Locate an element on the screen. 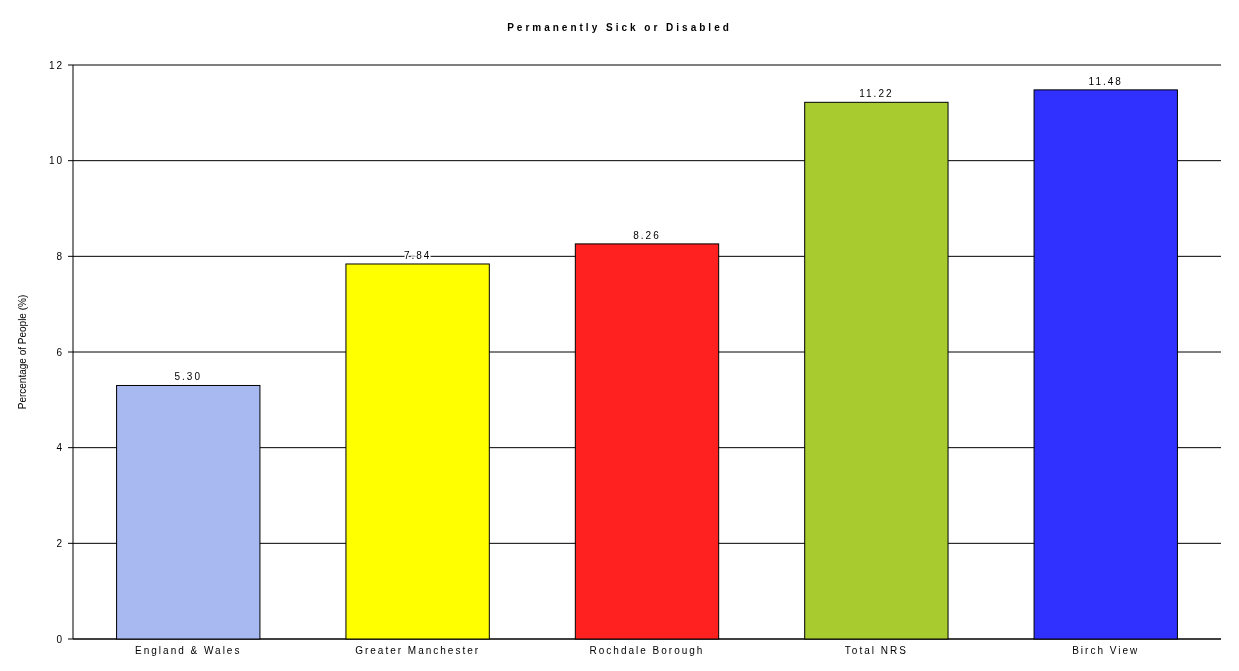 The width and height of the screenshot is (1239, 671). y-tick-label: 6 is located at coordinates (60, 352).